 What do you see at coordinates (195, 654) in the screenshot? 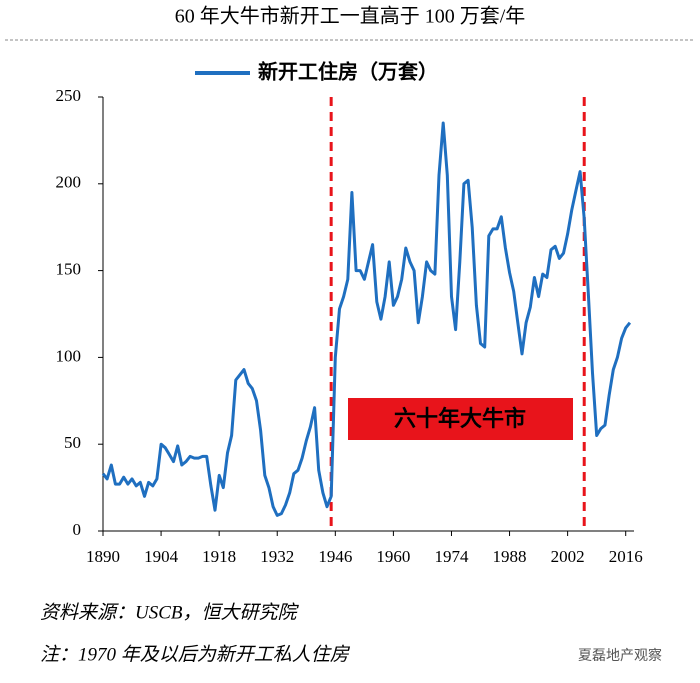
I see `note: 注：1970 年及以后为新开工私人住房` at bounding box center [195, 654].